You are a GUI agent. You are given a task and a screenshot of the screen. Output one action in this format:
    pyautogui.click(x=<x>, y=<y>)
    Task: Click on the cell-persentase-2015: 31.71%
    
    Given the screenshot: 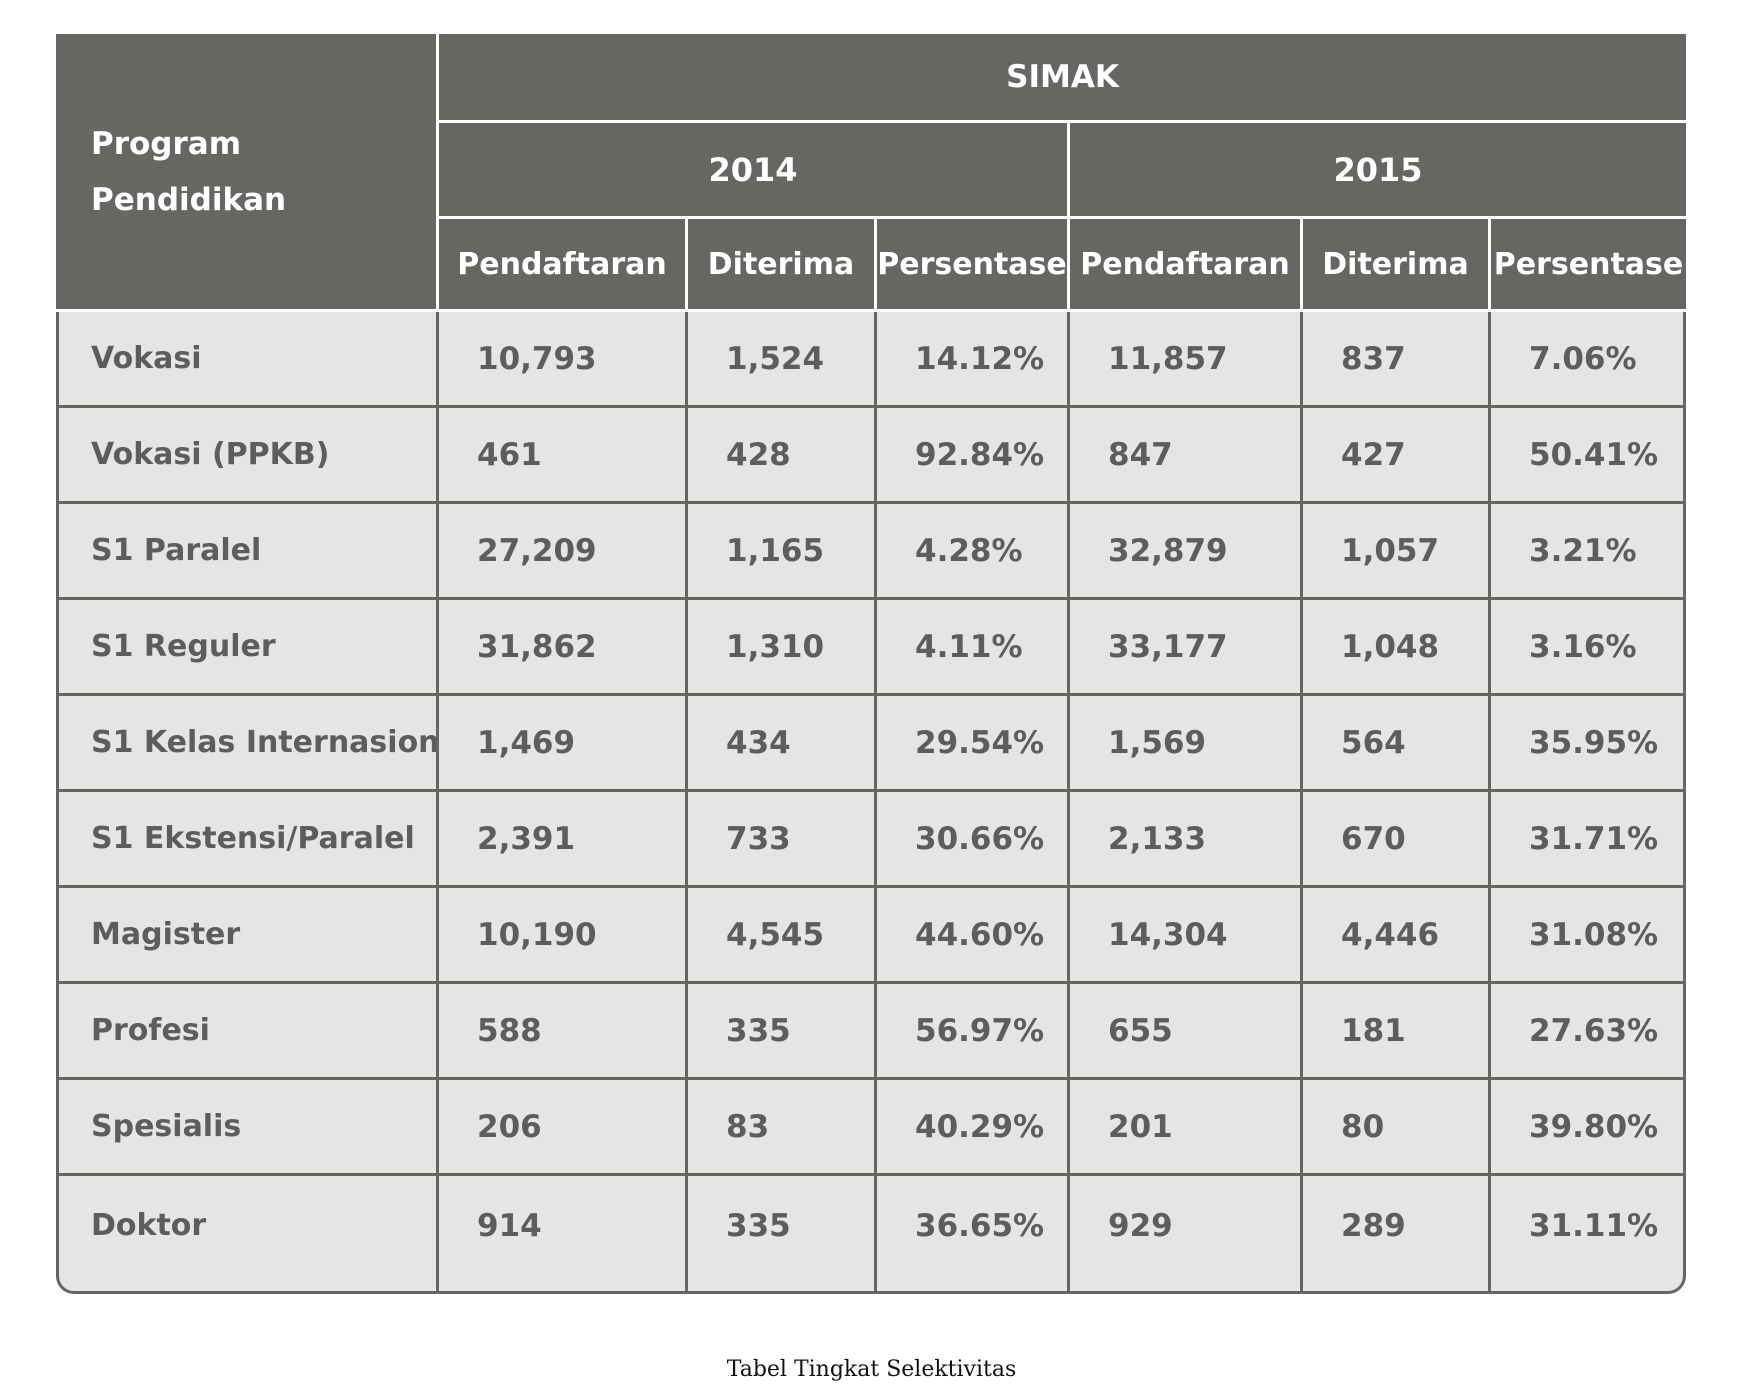 What is the action you would take?
    pyautogui.click(x=1589, y=840)
    